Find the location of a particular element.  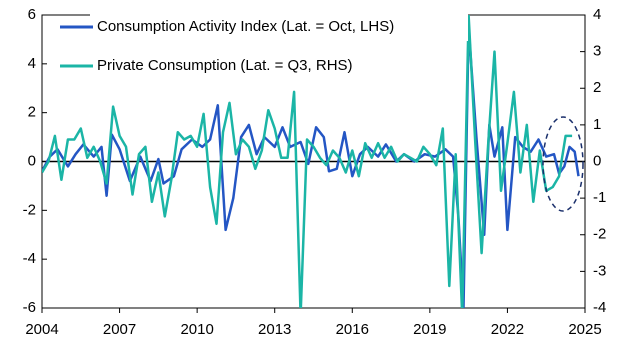

y-tick-label: 0 is located at coordinates (32, 160).